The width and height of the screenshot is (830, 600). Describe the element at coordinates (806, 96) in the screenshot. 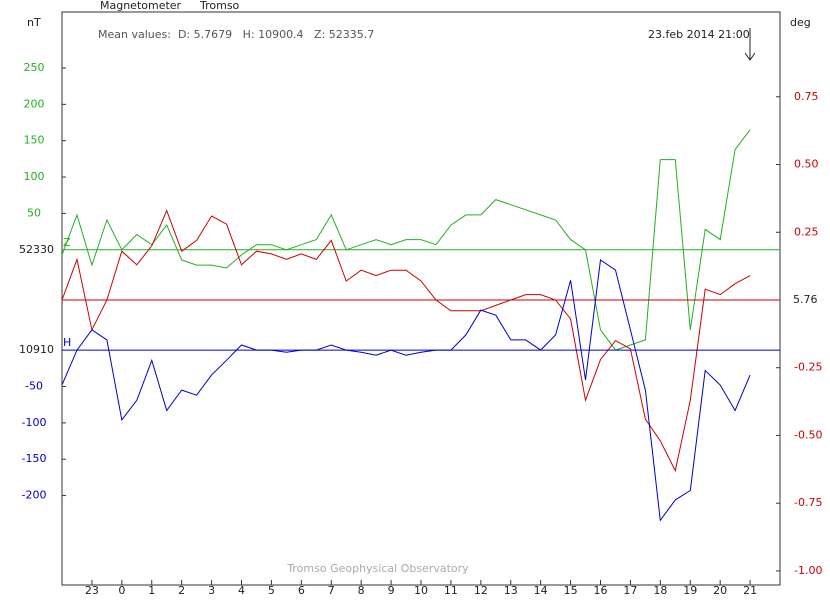

I see `y-tick-label: 0.75` at that location.